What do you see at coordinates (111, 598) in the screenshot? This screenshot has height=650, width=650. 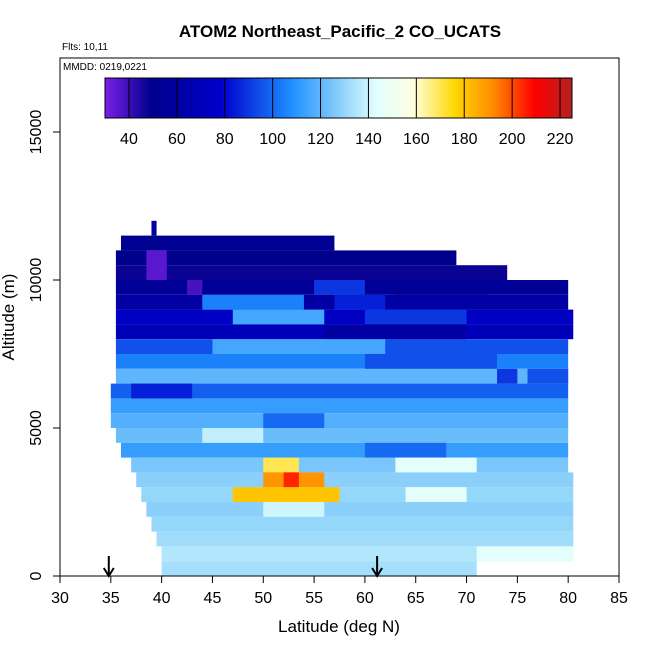 I see `x-tick-label: 35` at bounding box center [111, 598].